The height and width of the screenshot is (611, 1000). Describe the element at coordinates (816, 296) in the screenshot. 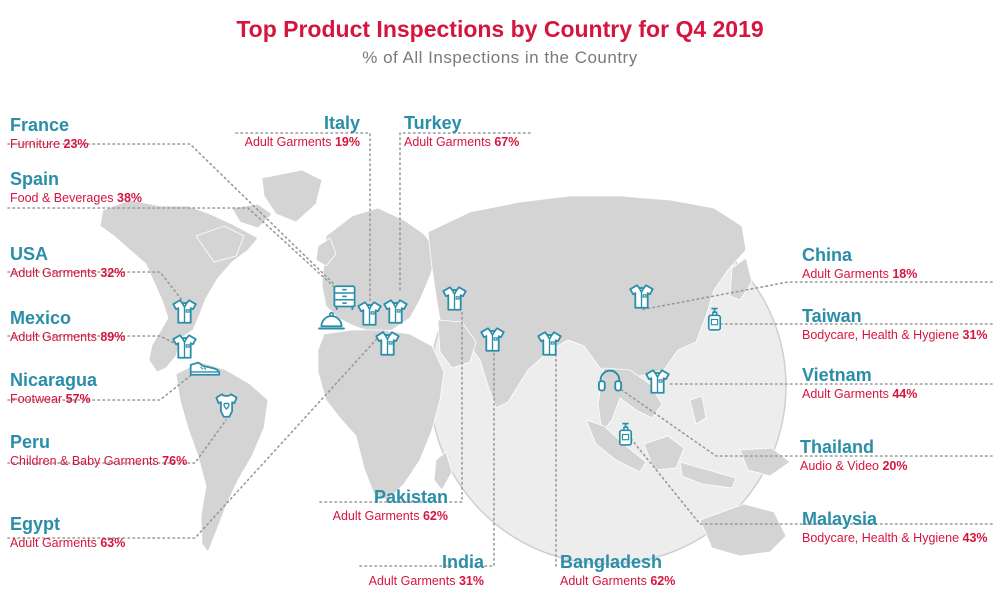

I see `leader-china` at that location.